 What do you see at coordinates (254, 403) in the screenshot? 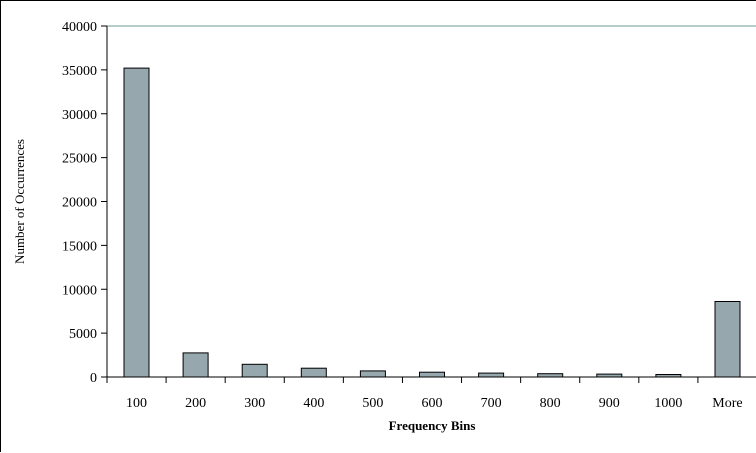
I see `x-tick-label: 300` at bounding box center [254, 403].